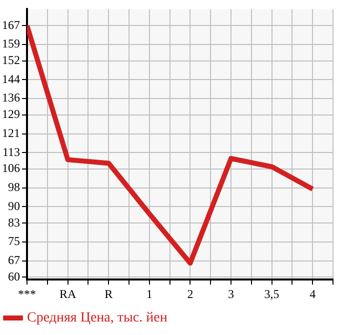 Image resolution: width=345 pixels, height=335 pixels. What do you see at coordinates (149, 293) in the screenshot?
I see `x-tick-label: 1` at bounding box center [149, 293].